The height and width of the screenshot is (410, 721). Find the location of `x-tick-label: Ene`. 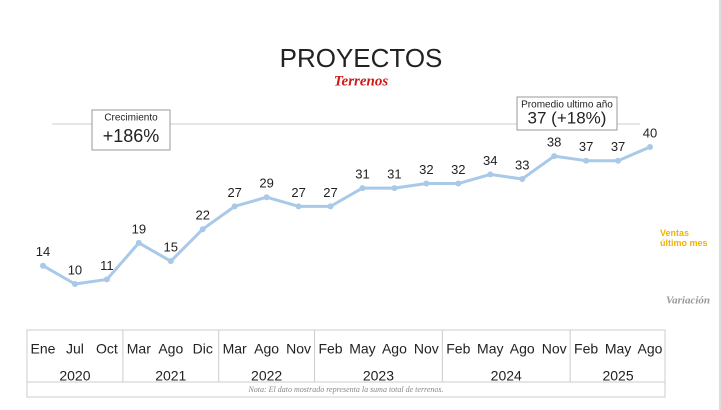

x-tick-label: Ene is located at coordinates (43, 349).